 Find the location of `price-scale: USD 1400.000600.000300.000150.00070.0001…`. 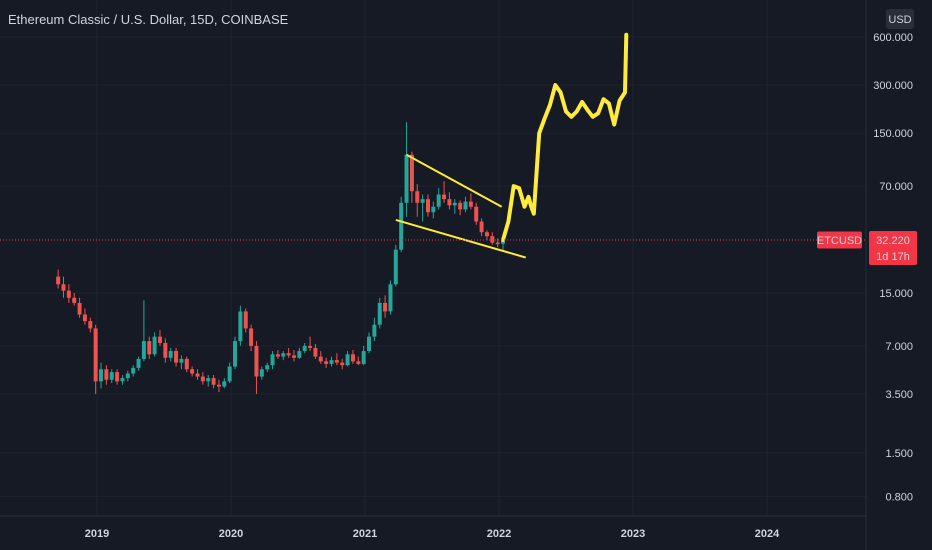

price-scale: USD 1400.000600.000300.000150.00070.0001… is located at coordinates (889, 275).